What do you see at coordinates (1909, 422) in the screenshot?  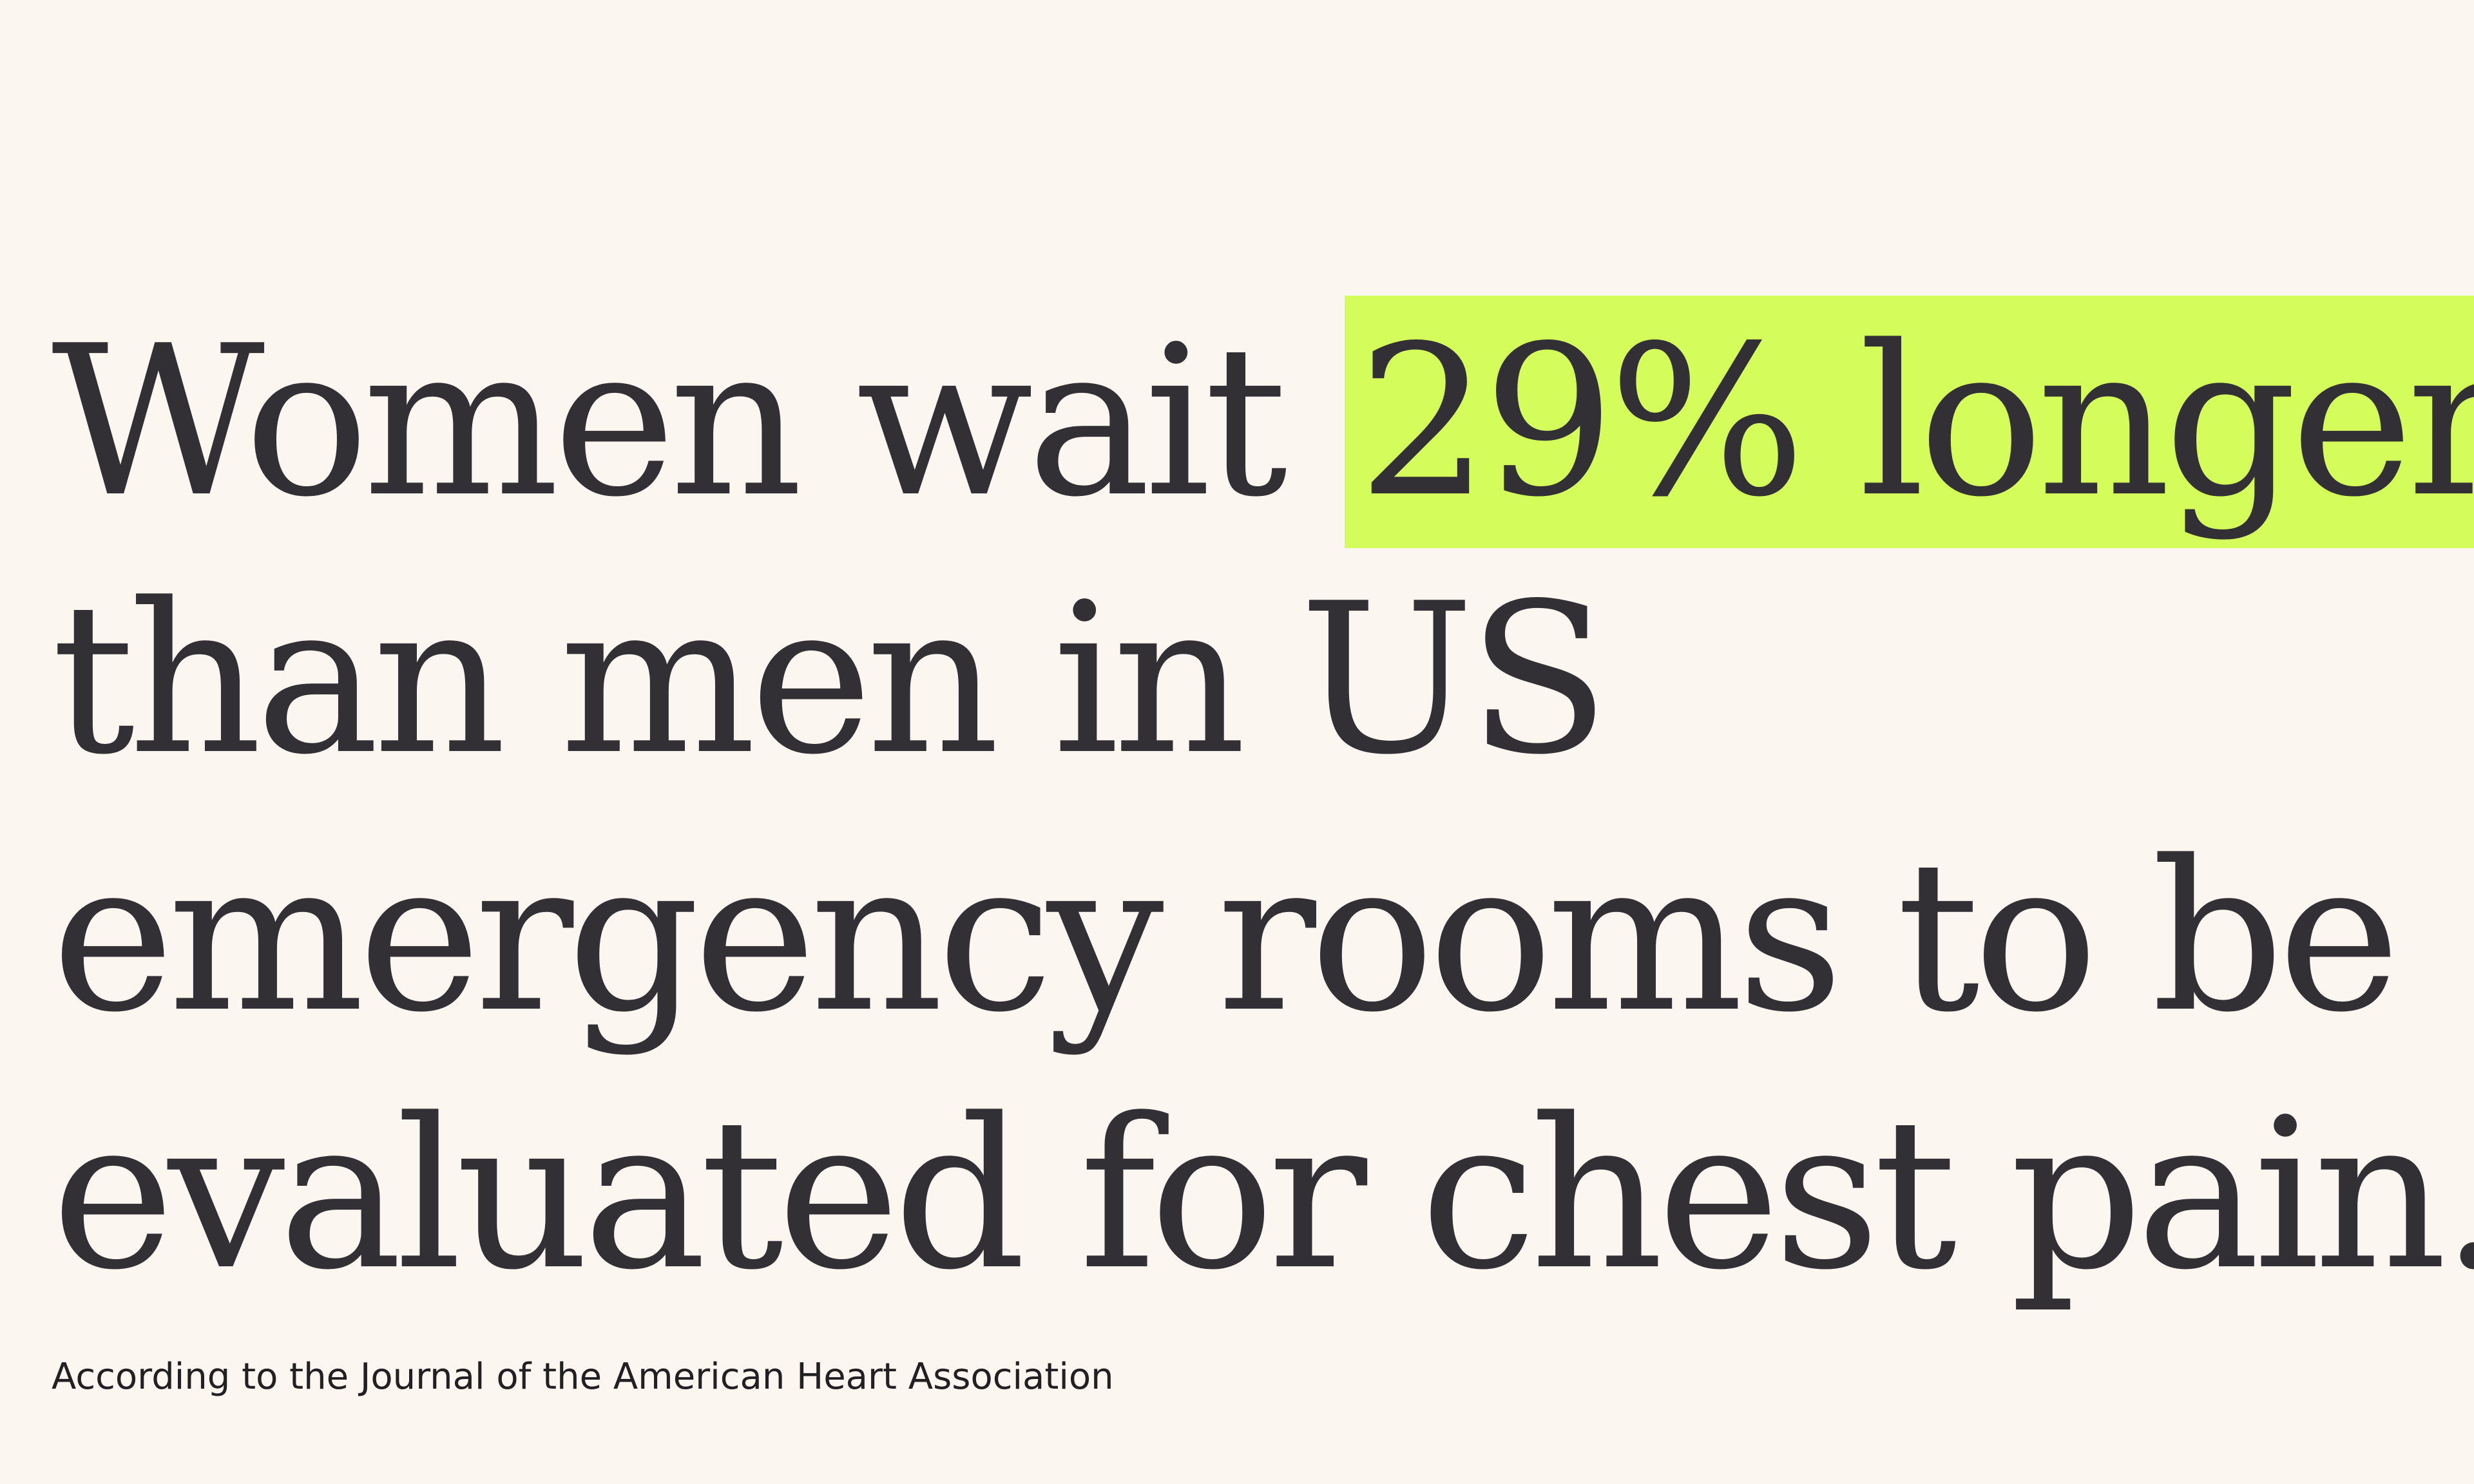 I see `highlighted-statistic: 29% longer` at bounding box center [1909, 422].